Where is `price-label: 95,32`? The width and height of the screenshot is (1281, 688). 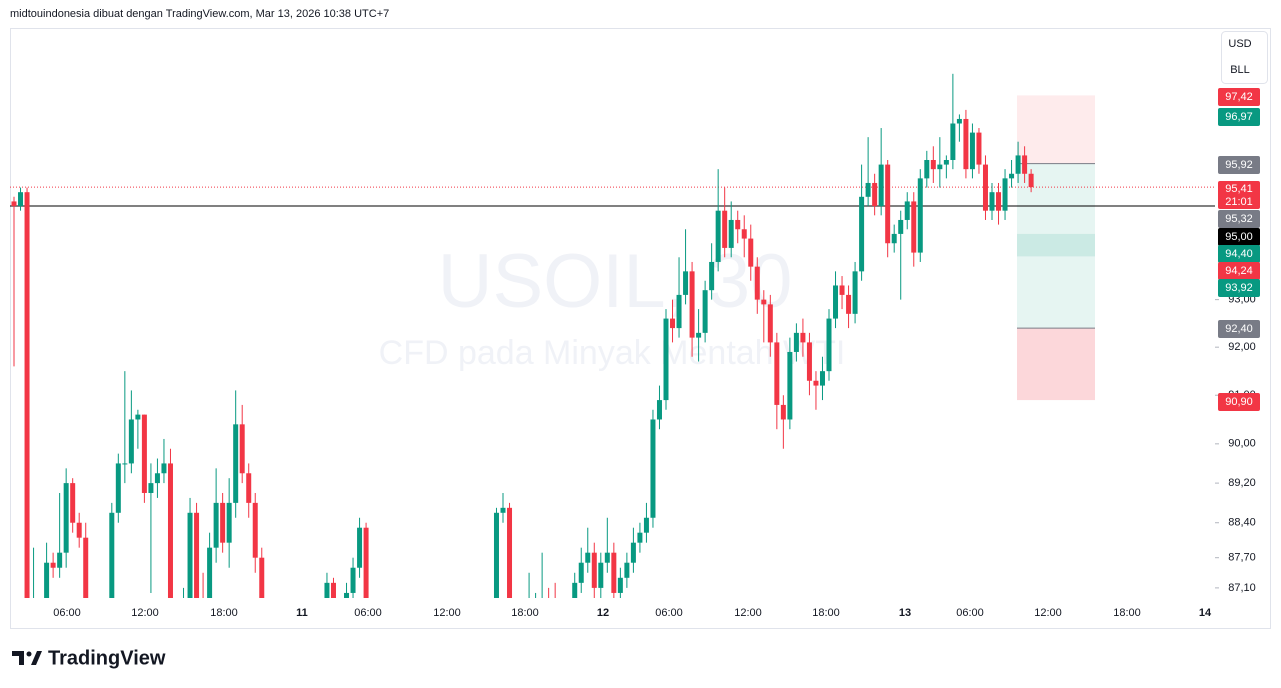
price-label: 95,32 is located at coordinates (1239, 219).